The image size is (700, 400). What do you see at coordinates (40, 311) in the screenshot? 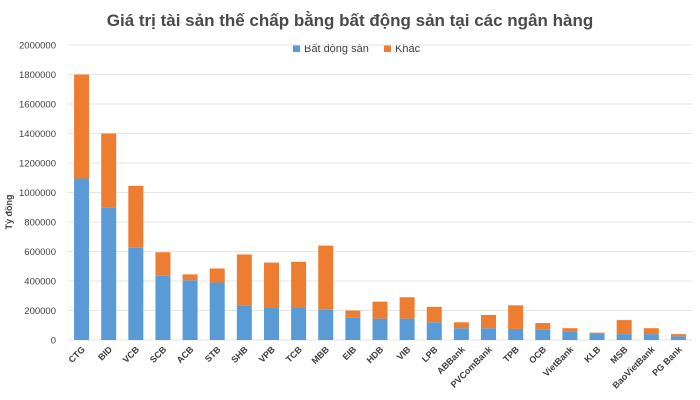
I see `y-tick-label: 200000` at bounding box center [40, 311].